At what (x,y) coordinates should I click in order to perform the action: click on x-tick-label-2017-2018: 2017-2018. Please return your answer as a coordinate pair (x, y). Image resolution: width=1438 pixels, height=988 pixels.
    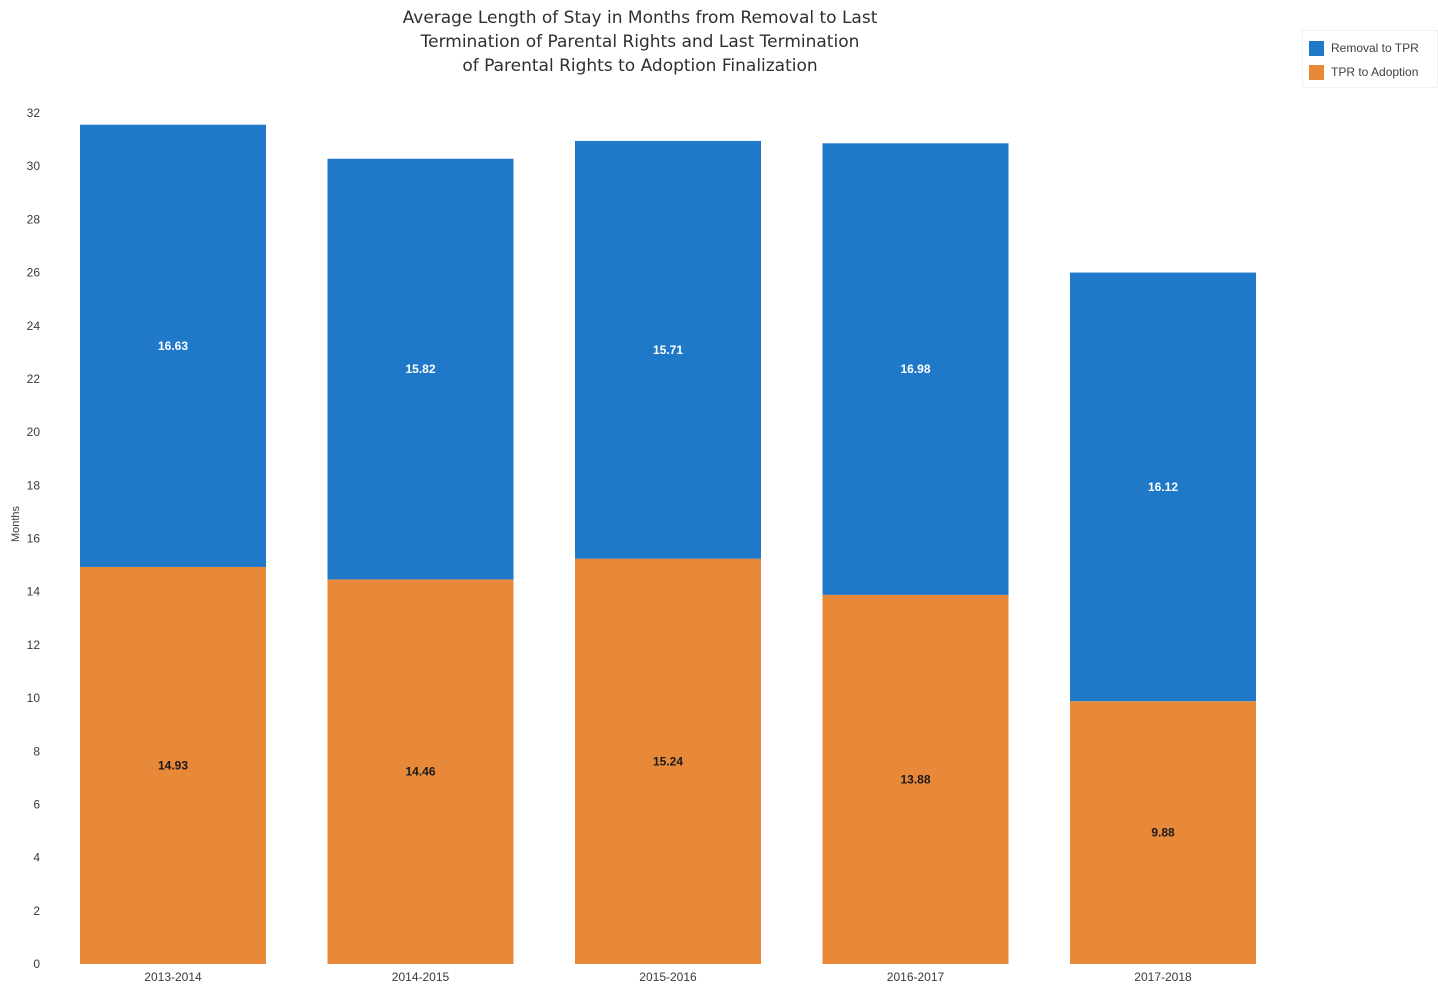
    Looking at the image, I should click on (1163, 977).